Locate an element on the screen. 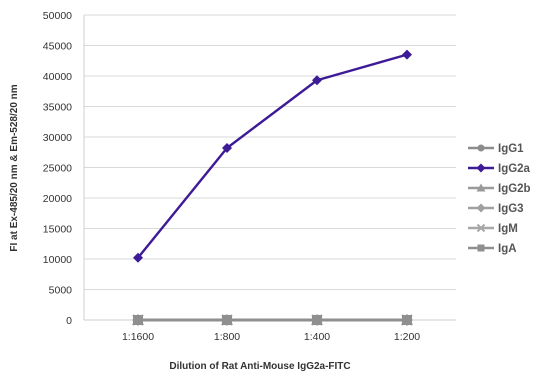  legend-label: IgG1 is located at coordinates (511, 149).